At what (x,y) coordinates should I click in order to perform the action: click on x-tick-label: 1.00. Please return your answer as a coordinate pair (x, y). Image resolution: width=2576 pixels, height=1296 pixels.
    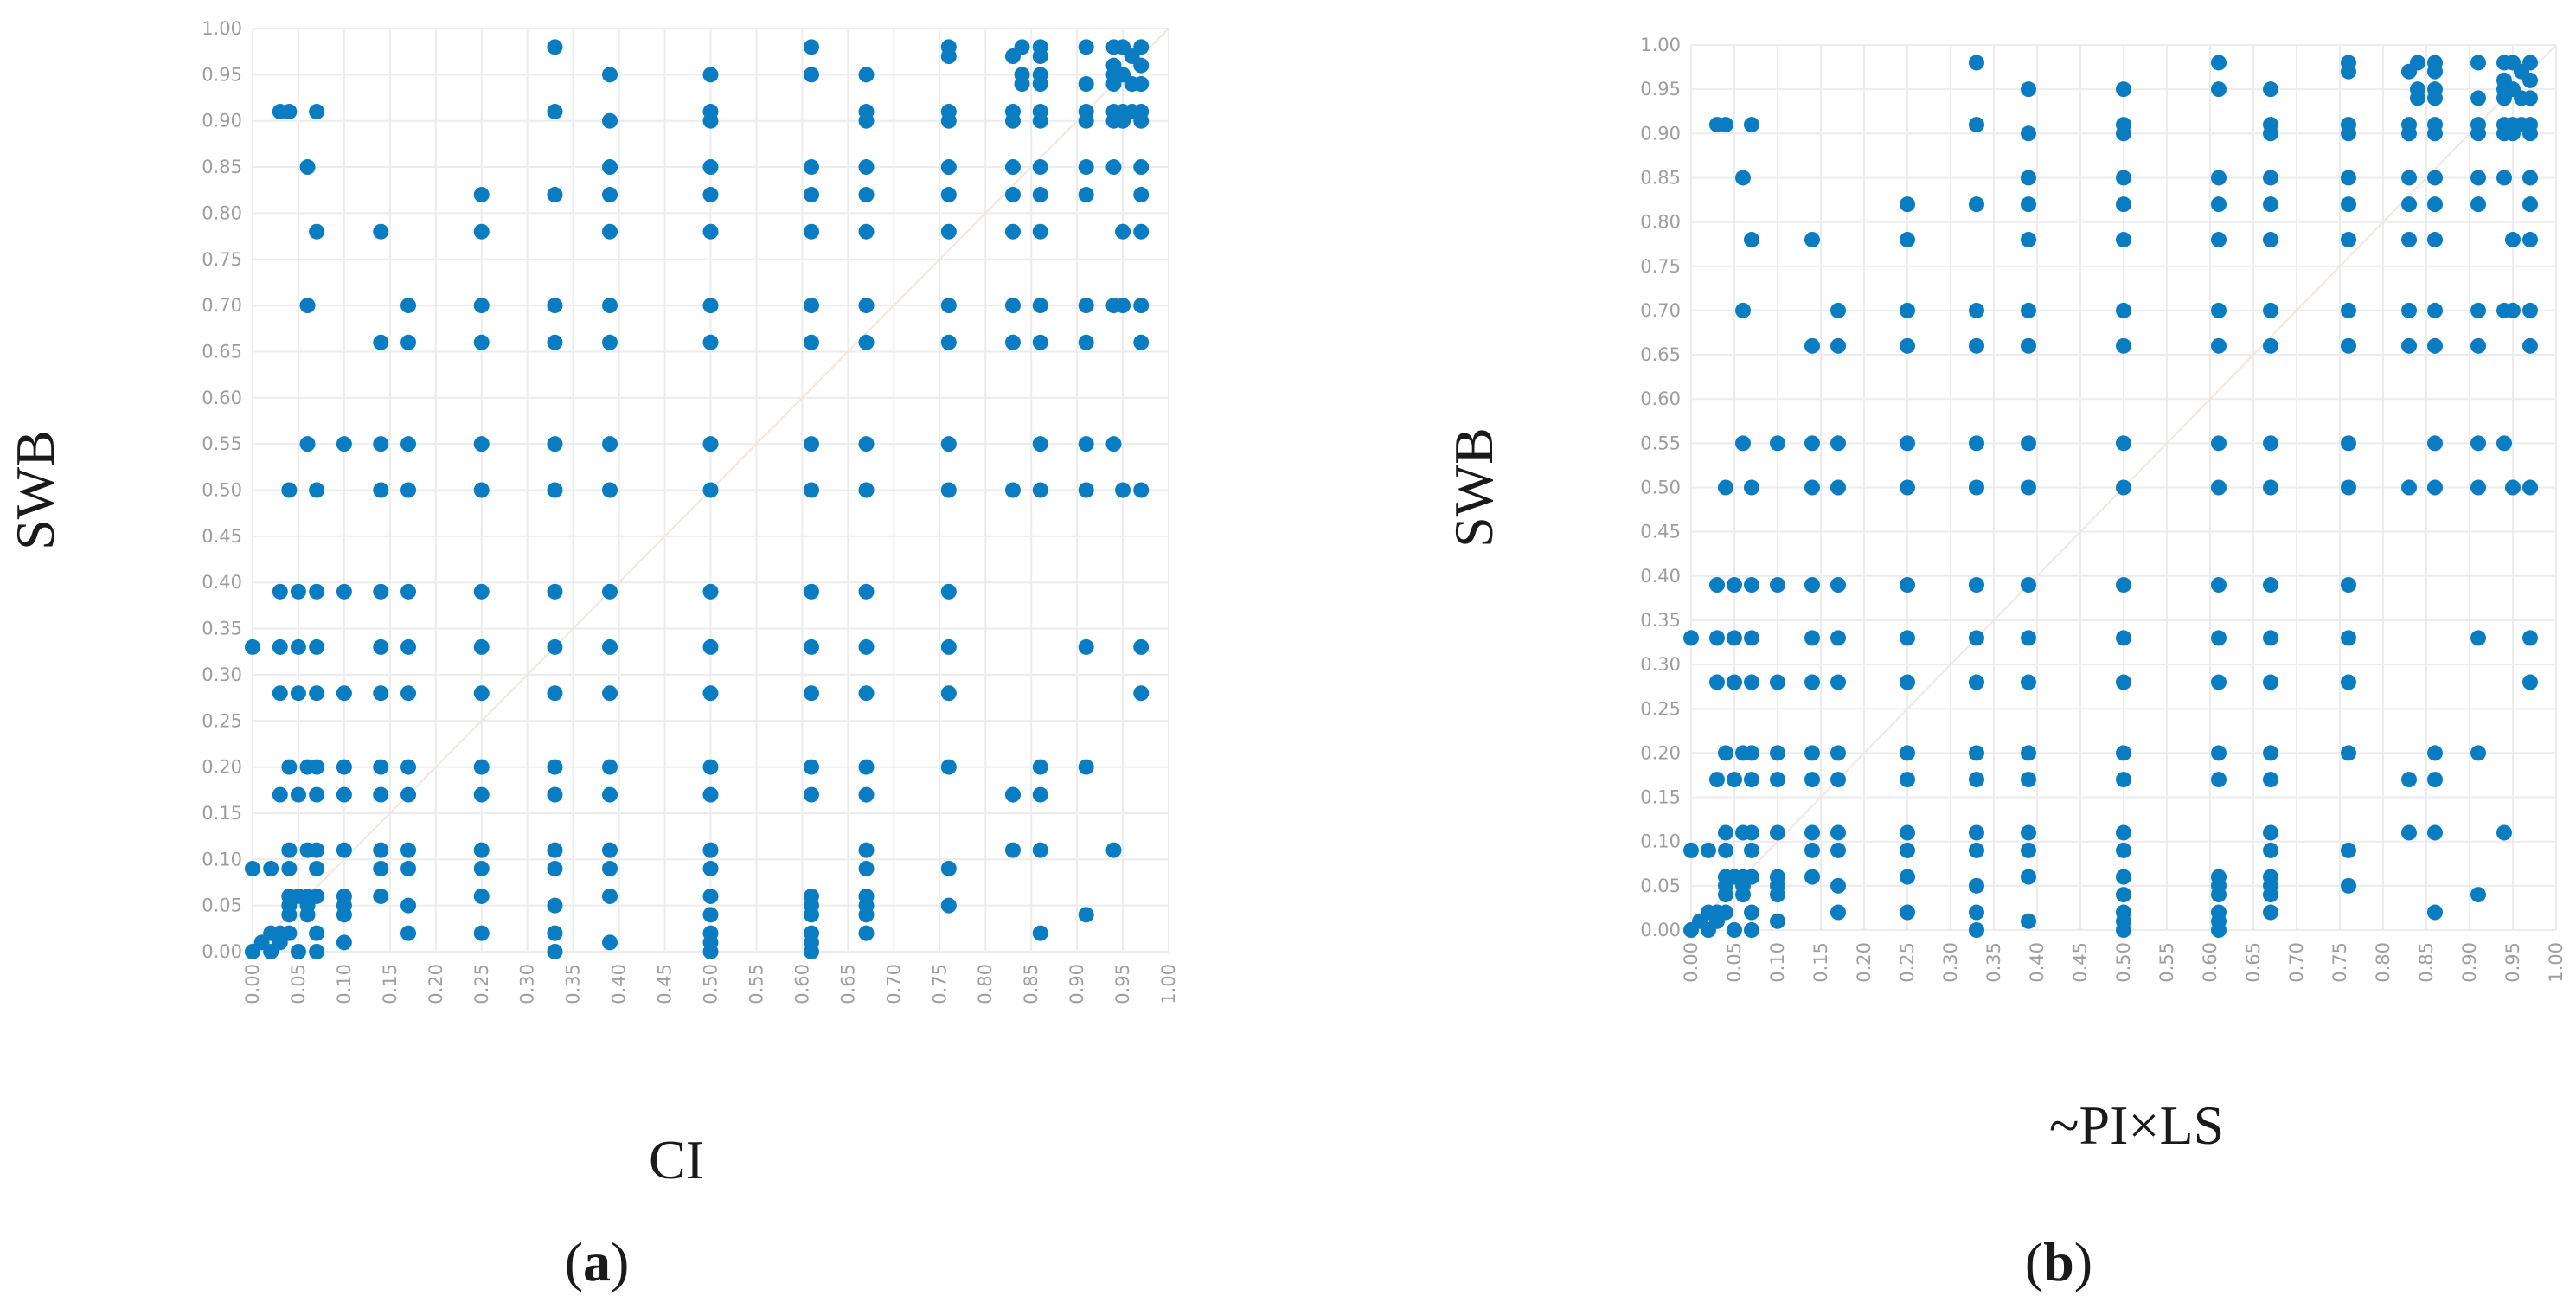
    Looking at the image, I should click on (1168, 984).